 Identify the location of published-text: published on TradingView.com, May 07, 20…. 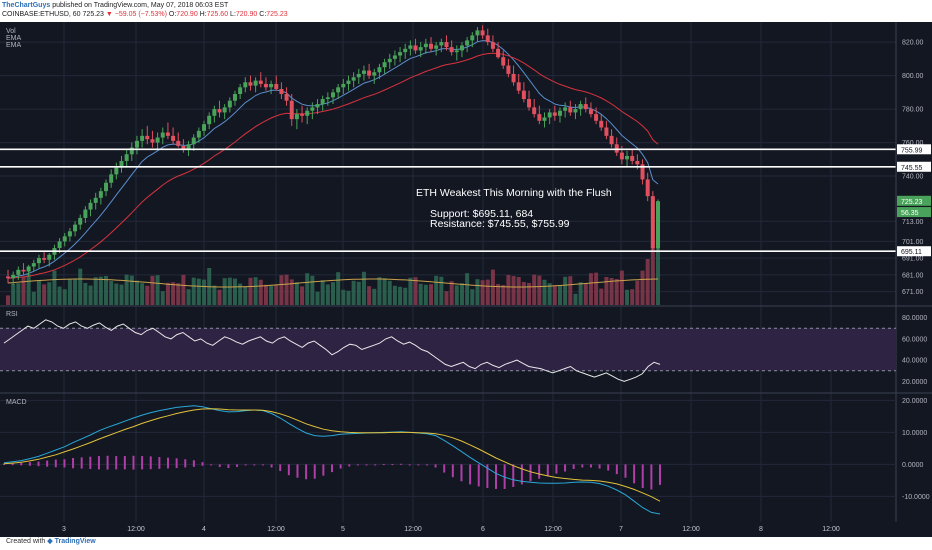
(140, 5).